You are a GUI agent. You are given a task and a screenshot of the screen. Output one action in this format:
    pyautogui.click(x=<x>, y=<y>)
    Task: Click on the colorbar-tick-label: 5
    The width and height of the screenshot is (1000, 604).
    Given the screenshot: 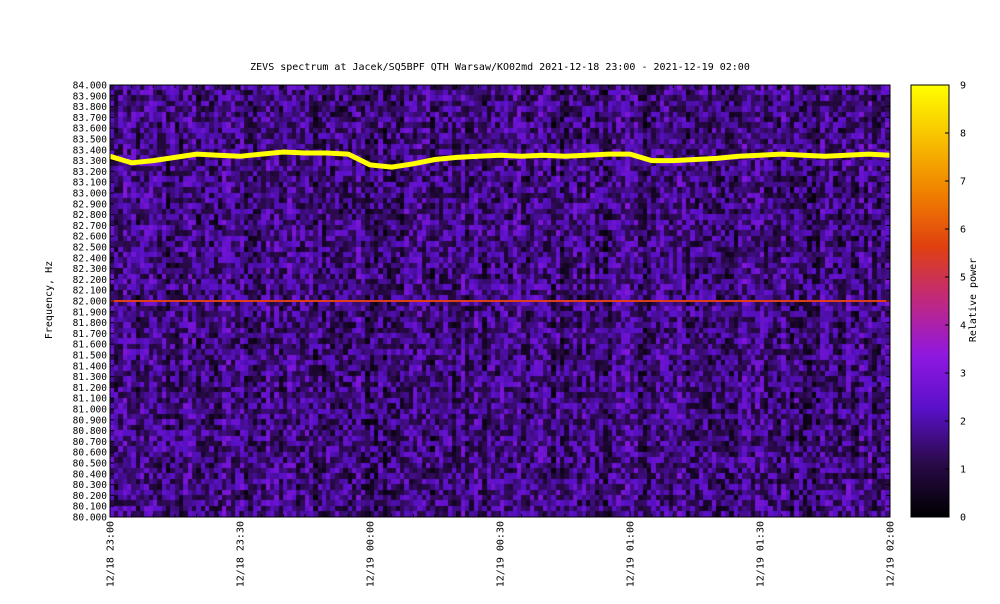 What is the action you would take?
    pyautogui.click(x=963, y=278)
    